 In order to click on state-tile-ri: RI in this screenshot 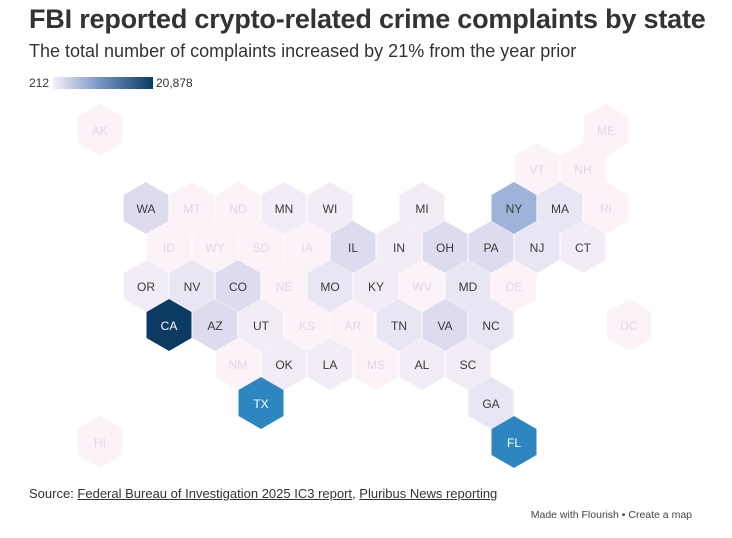, I will do `click(606, 208)`.